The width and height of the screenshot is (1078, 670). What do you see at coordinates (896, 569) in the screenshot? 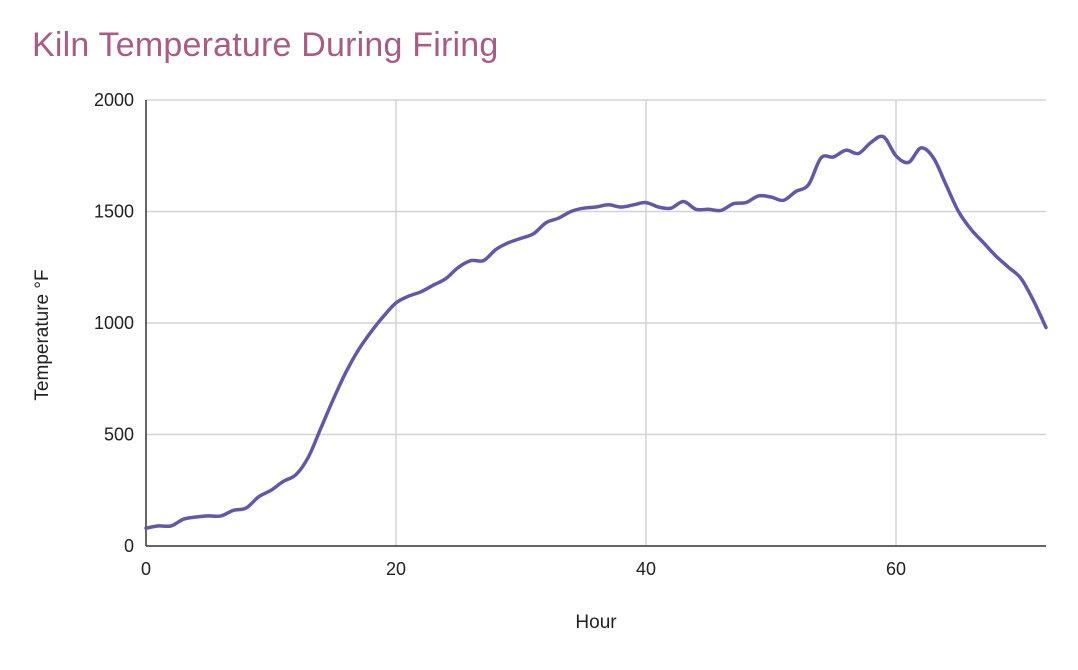
I see `x-tick-label: 60` at bounding box center [896, 569].